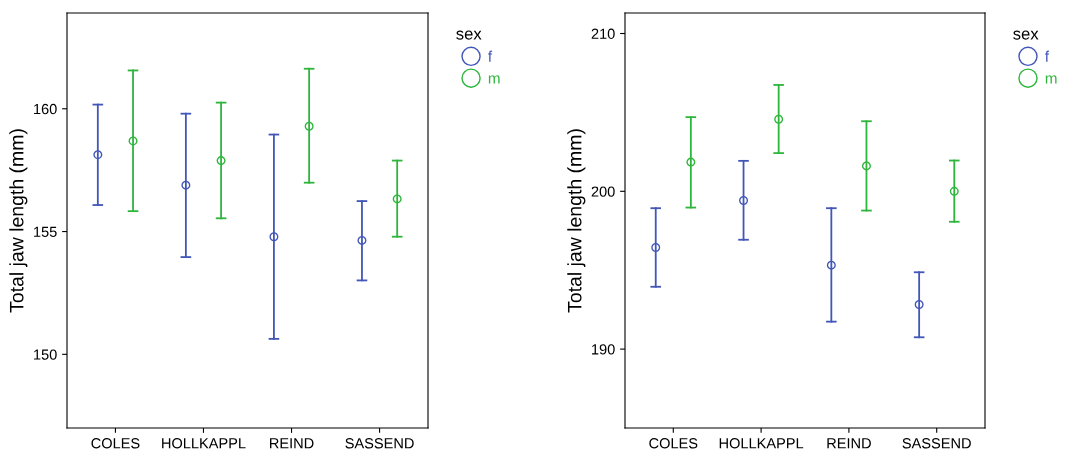 The image size is (1073, 452). Describe the element at coordinates (45, 231) in the screenshot. I see `y-tick-label: 155` at that location.